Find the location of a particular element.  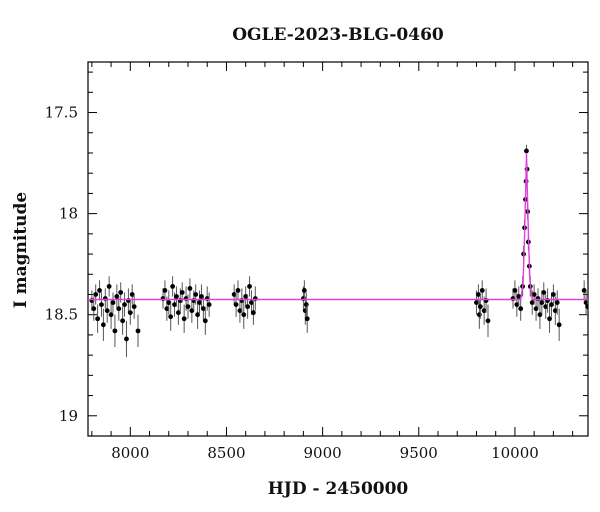

x-tick-label: 8500 is located at coordinates (226, 453).